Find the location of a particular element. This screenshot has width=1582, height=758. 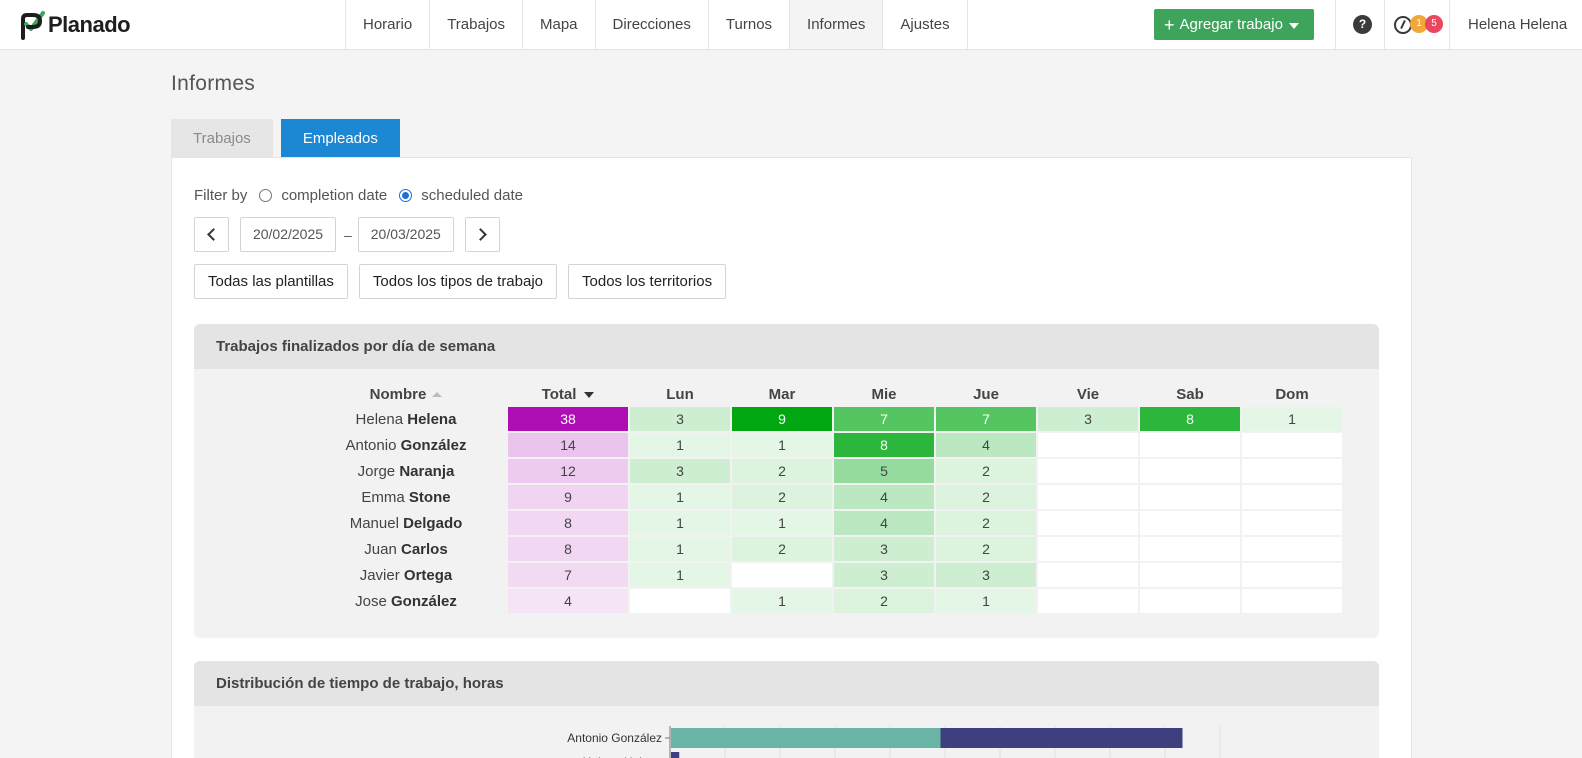

nav-turnos: Turnos is located at coordinates (750, 24).